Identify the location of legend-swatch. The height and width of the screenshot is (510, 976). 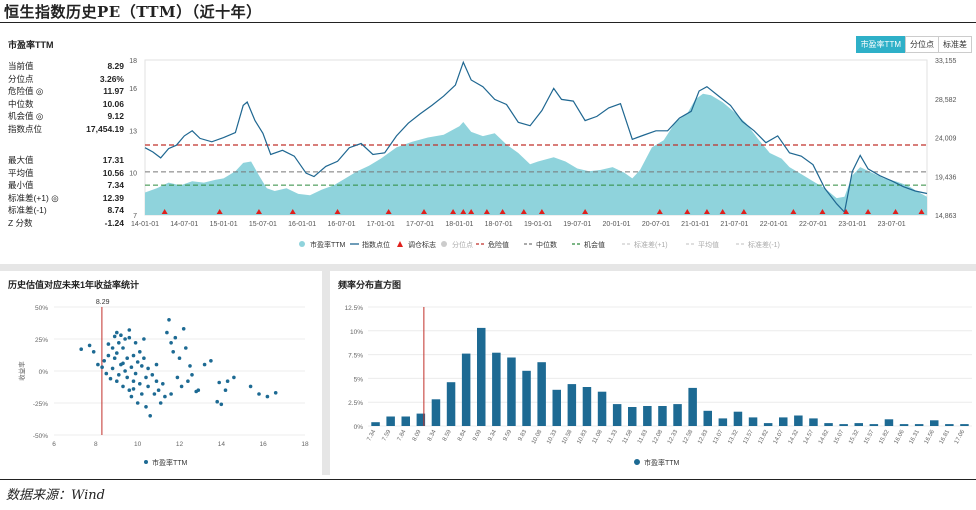
(400, 244).